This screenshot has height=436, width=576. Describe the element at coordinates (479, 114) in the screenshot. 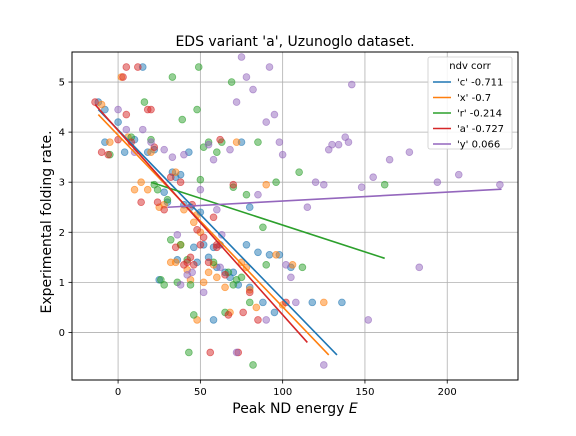

I see `legend-entry-label: 'r' -0.214` at that location.